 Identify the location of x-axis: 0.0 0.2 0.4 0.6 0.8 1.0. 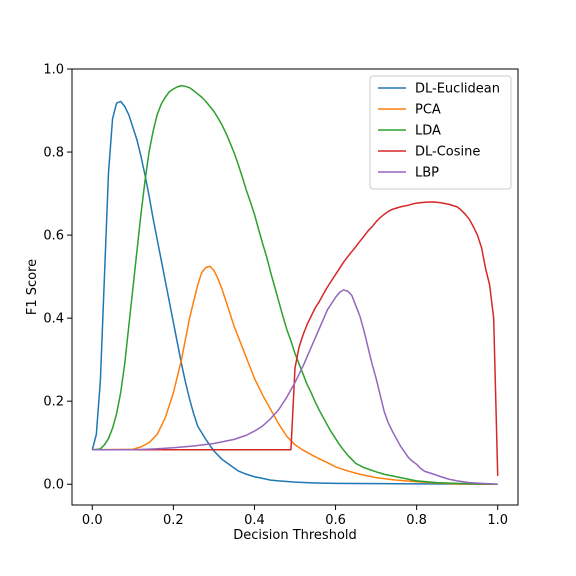
(295, 516).